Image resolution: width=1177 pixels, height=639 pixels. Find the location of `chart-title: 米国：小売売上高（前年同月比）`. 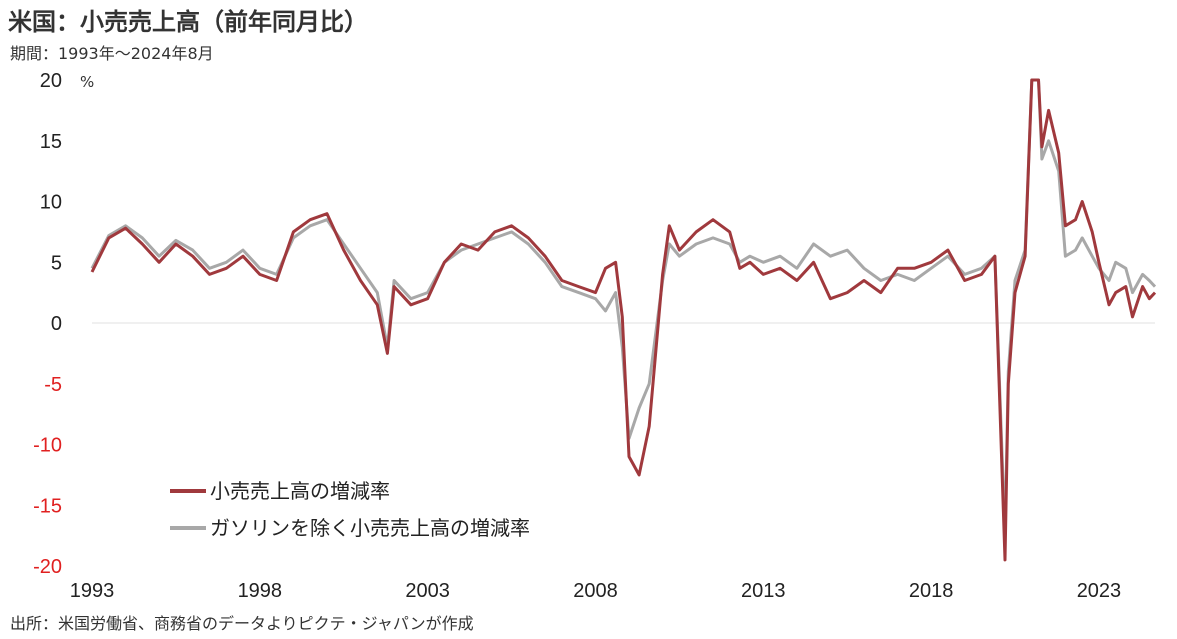

chart-title: 米国：小売売上高（前年同月比） is located at coordinates (188, 22).